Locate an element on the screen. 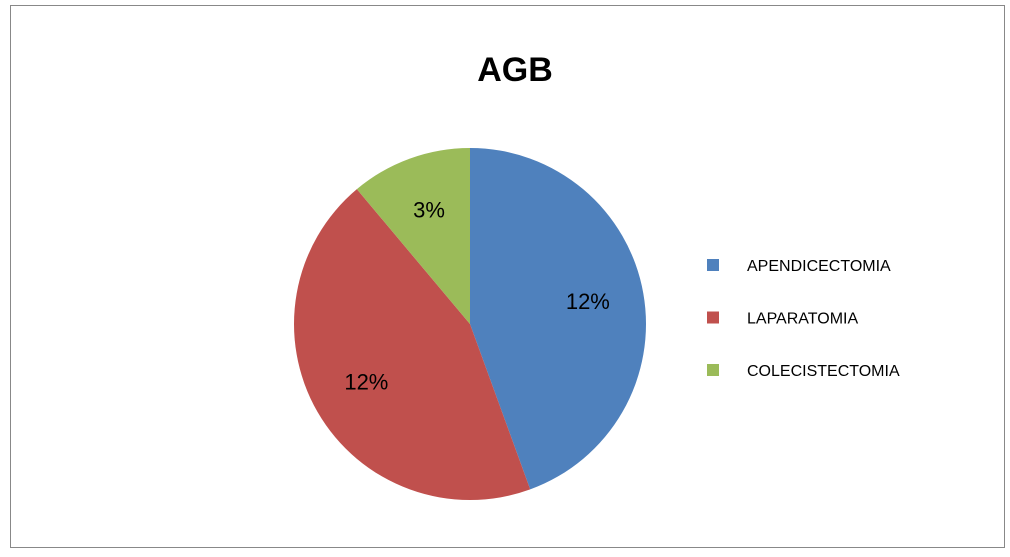  legend-label: LAPARATOMIA is located at coordinates (802, 319).